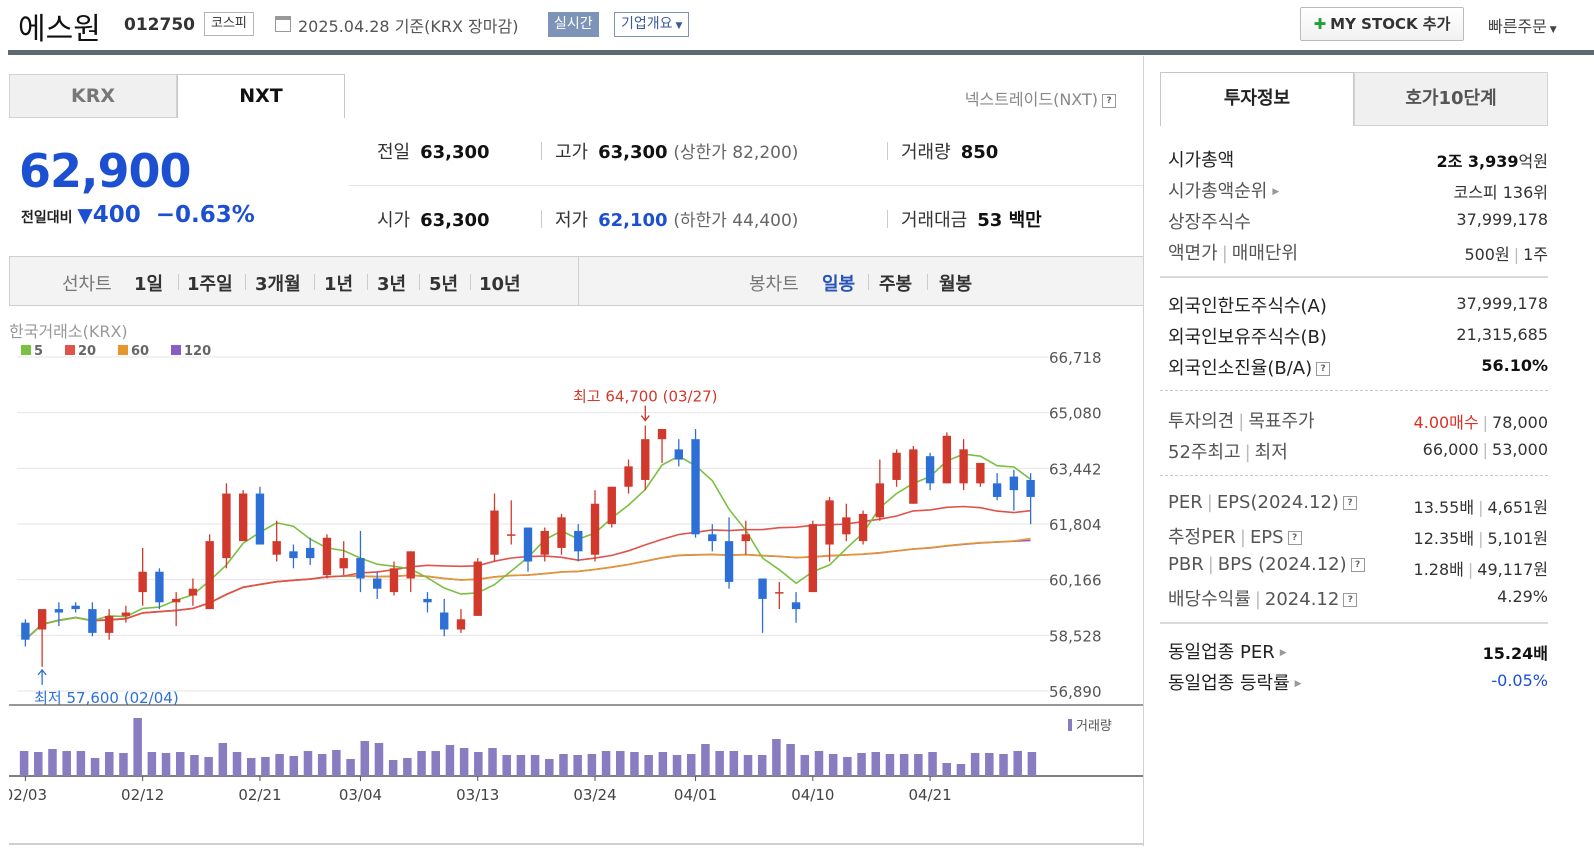 Image resolution: width=1594 pixels, height=864 pixels. What do you see at coordinates (1519, 680) in the screenshot?
I see `industry-change-value: -0.05%` at bounding box center [1519, 680].